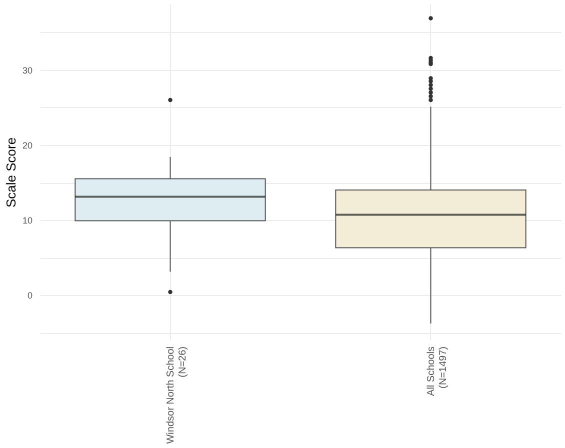  I want to click on y-tick-label: 0, so click(29, 295).